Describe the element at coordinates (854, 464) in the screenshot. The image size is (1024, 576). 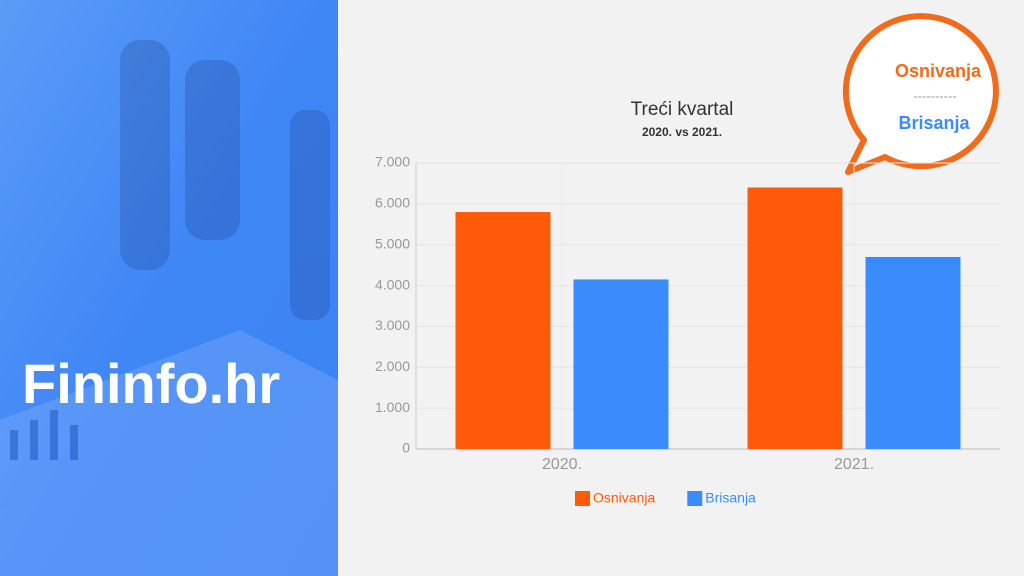
I see `x-tick-label: 2021.` at that location.